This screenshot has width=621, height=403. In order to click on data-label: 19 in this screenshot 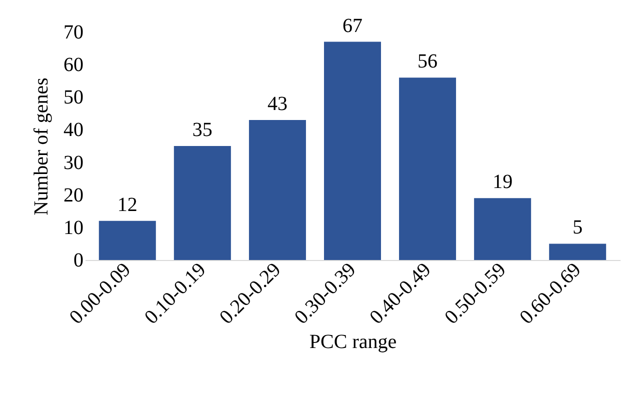, I will do `click(502, 182)`.